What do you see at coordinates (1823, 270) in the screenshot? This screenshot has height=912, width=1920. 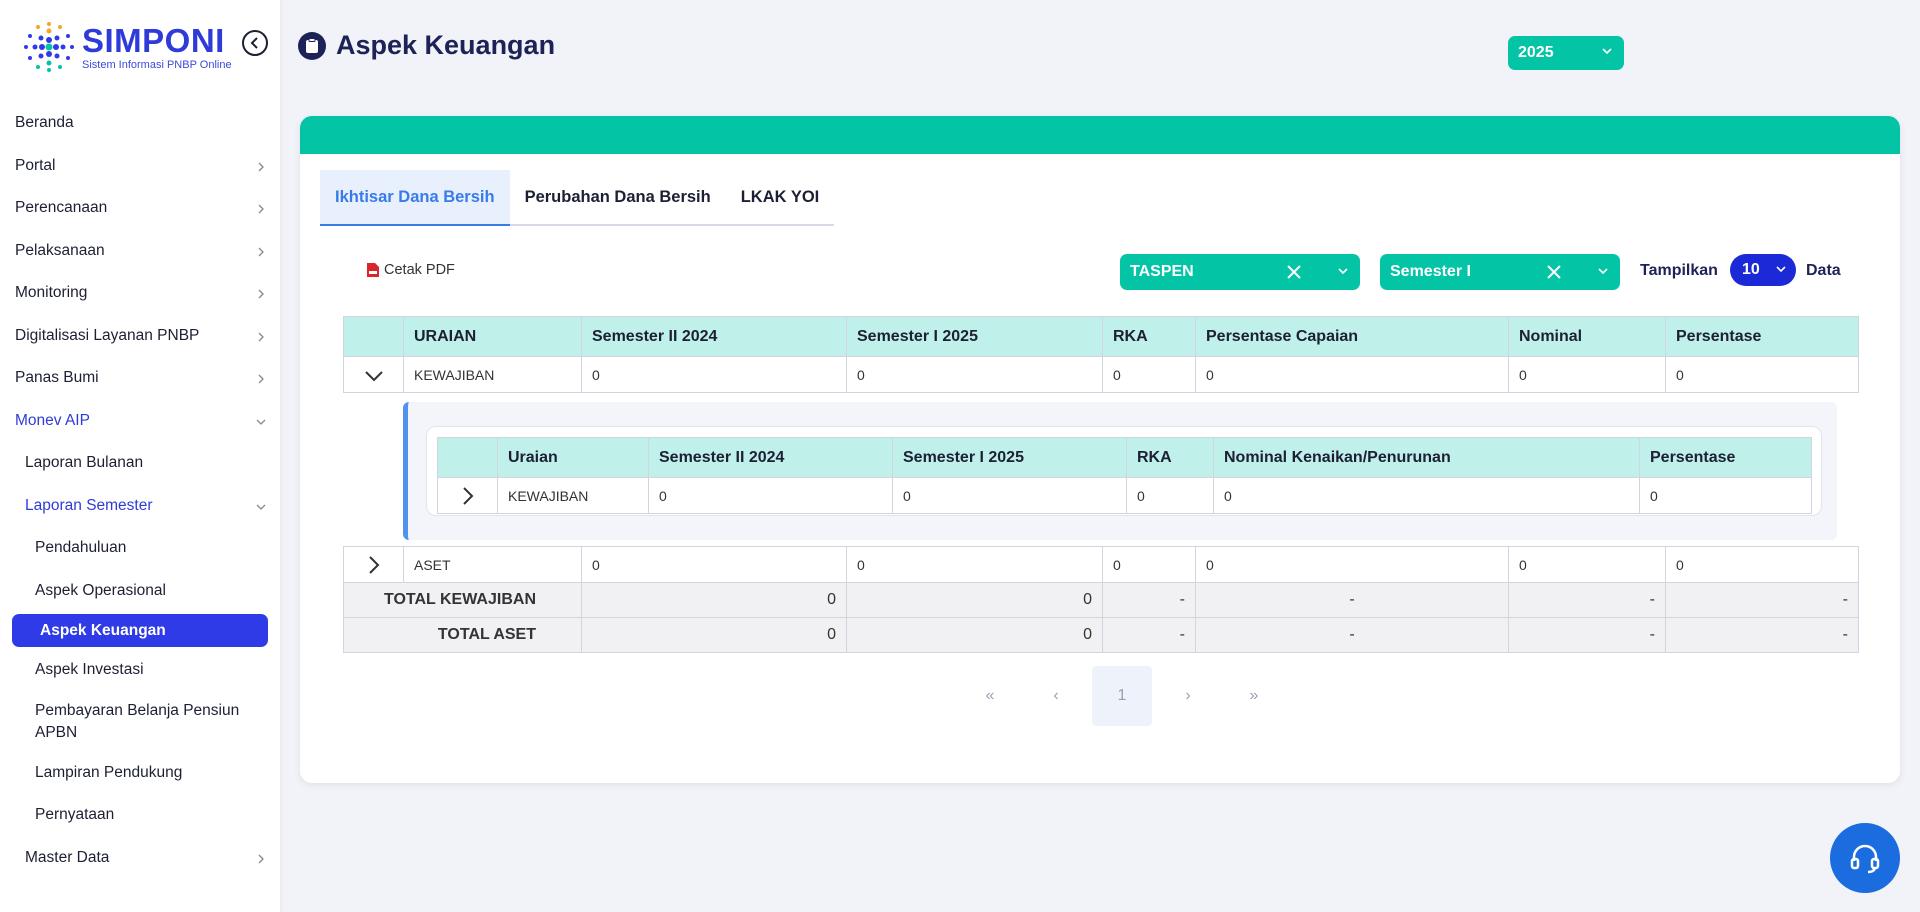 I see `data-label: Data` at bounding box center [1823, 270].